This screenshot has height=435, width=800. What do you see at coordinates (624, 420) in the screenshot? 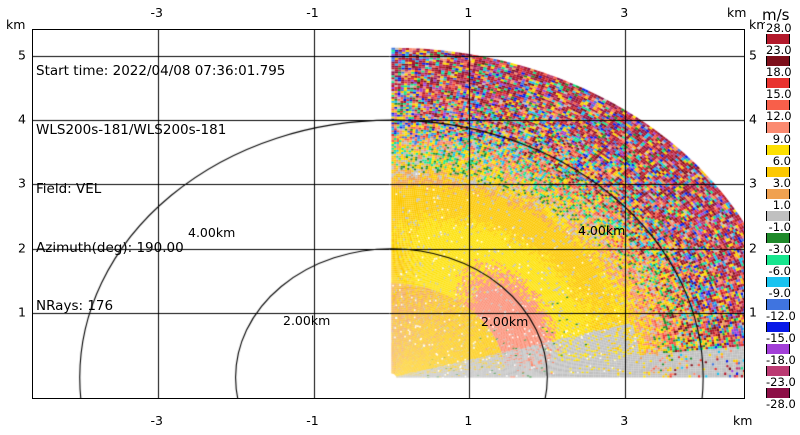
I see `x-tick-bottom-3: 3` at bounding box center [624, 420].